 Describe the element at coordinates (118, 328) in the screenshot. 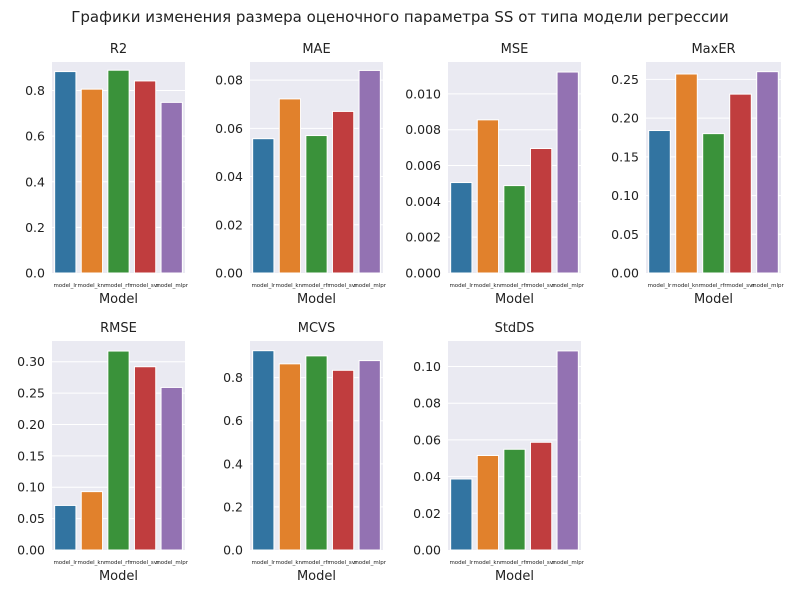

I see `panel-title: RMSE` at that location.